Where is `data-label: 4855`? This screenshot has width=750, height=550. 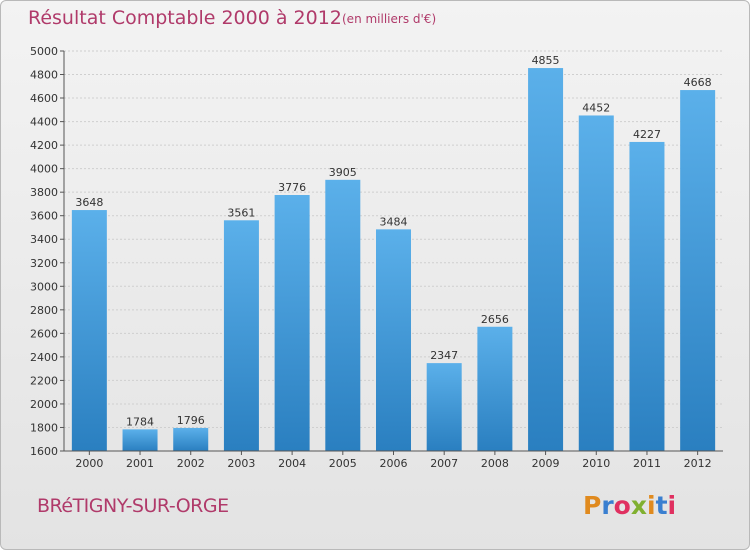 data-label: 4855 is located at coordinates (546, 60).